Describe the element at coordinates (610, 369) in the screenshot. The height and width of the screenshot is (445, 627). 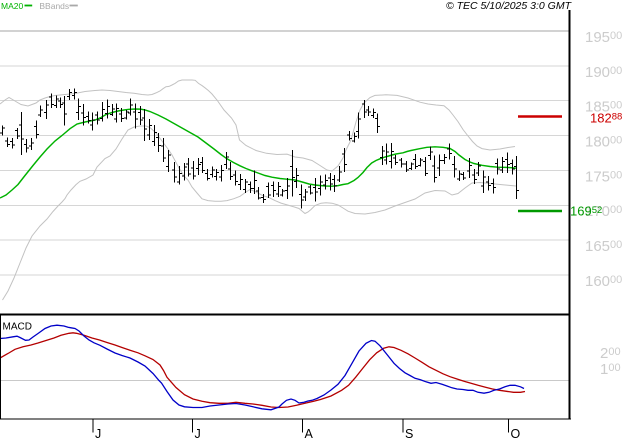
I see `svg-text: 100` at that location.